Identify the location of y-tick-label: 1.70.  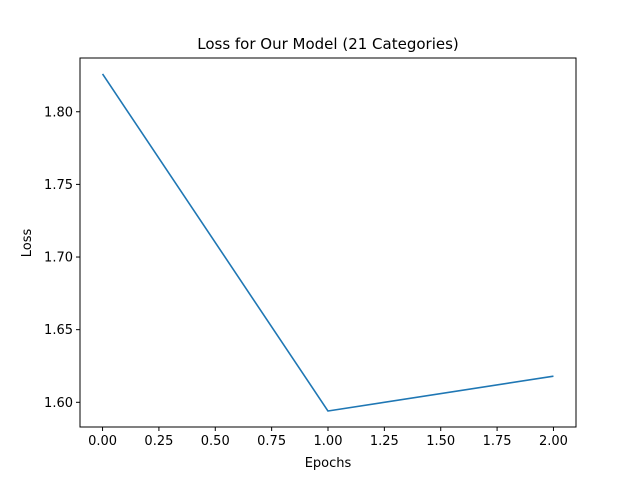
(58, 258).